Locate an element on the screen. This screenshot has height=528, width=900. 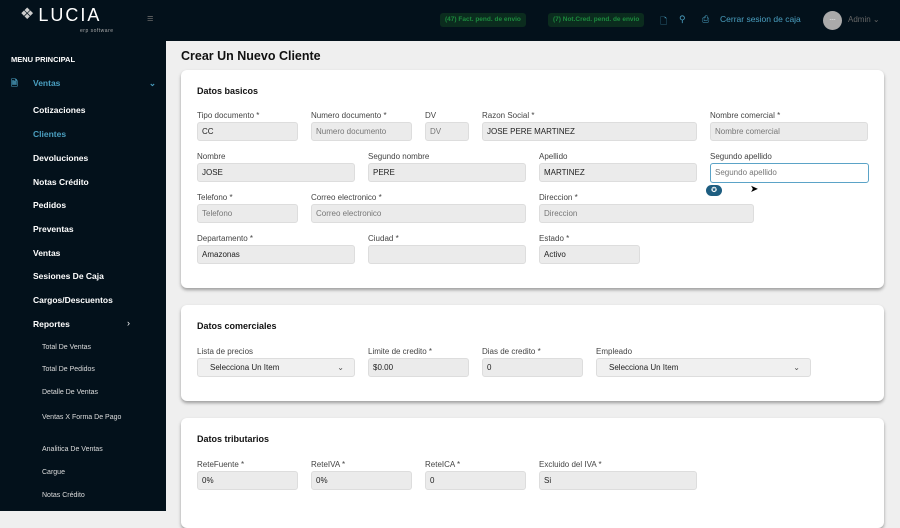
field-label: Limite de credito * is located at coordinates (400, 351).